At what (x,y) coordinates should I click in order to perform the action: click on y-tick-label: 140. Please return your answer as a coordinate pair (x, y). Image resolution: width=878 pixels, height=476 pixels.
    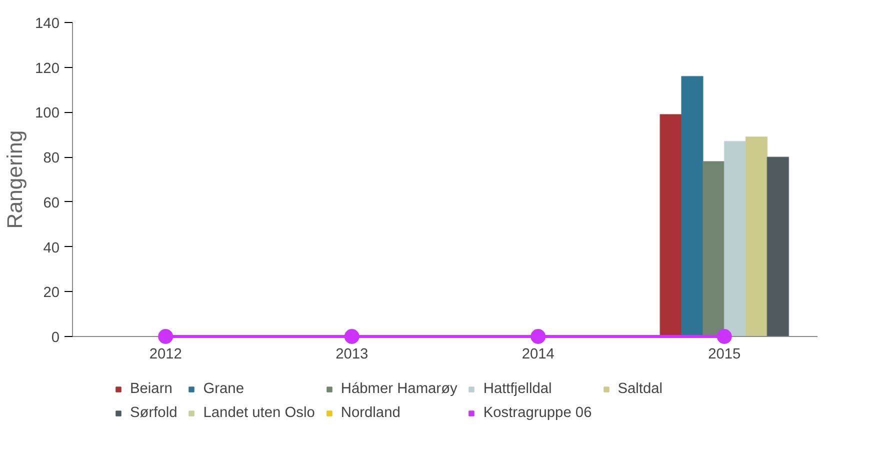
    Looking at the image, I should click on (47, 24).